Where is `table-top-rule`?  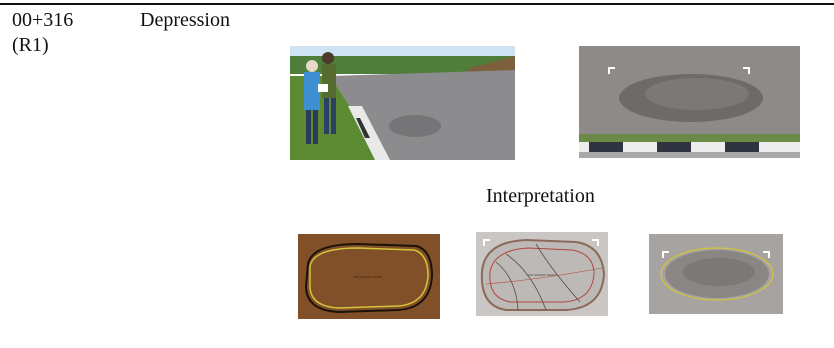 table-top-rule is located at coordinates (417, 4).